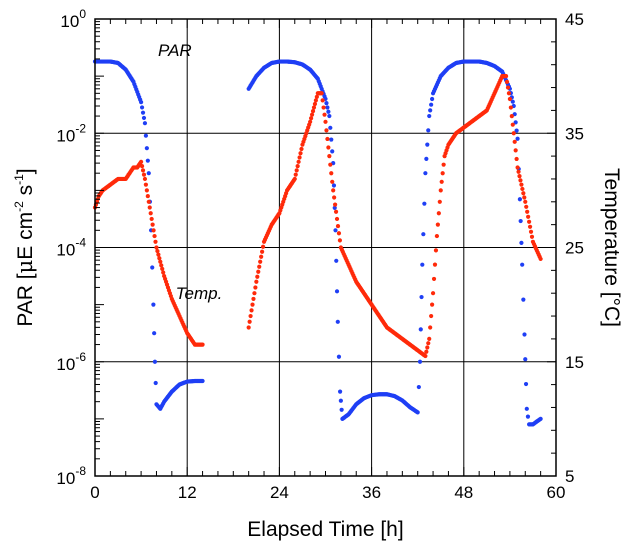 The image size is (628, 548). I want to click on x-tick-label: 24, so click(279, 492).